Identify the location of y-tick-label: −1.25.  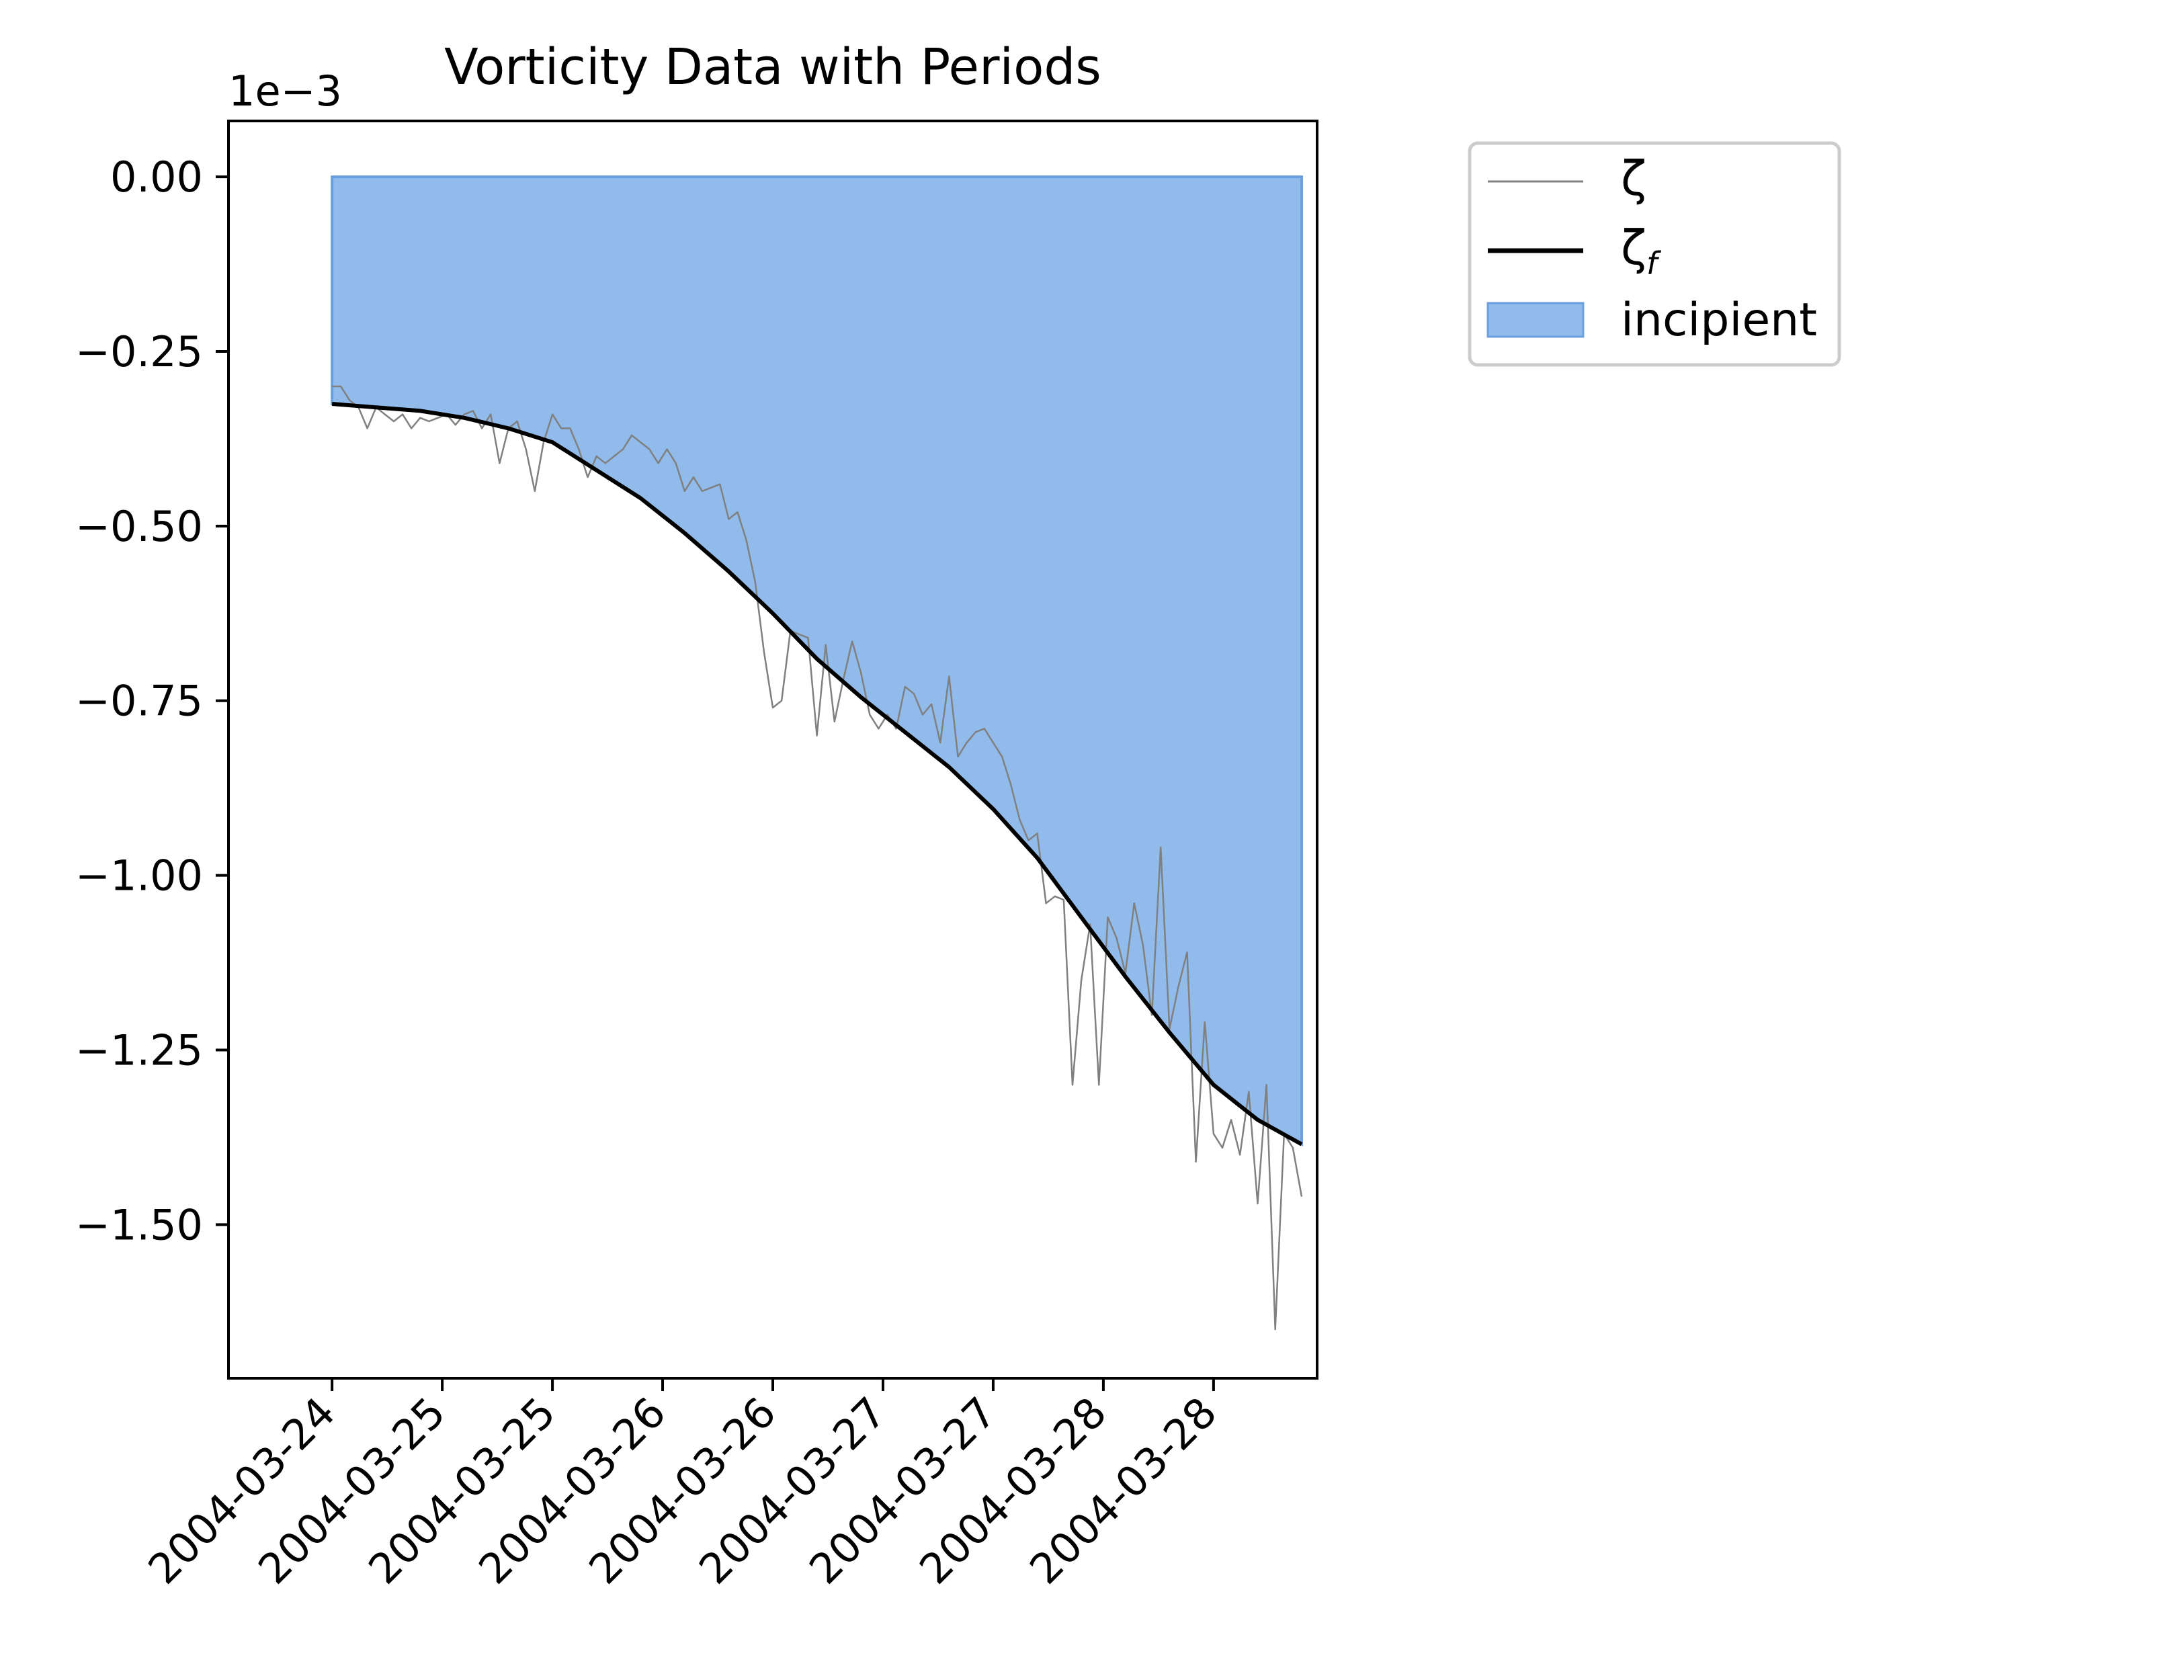
(139, 1050).